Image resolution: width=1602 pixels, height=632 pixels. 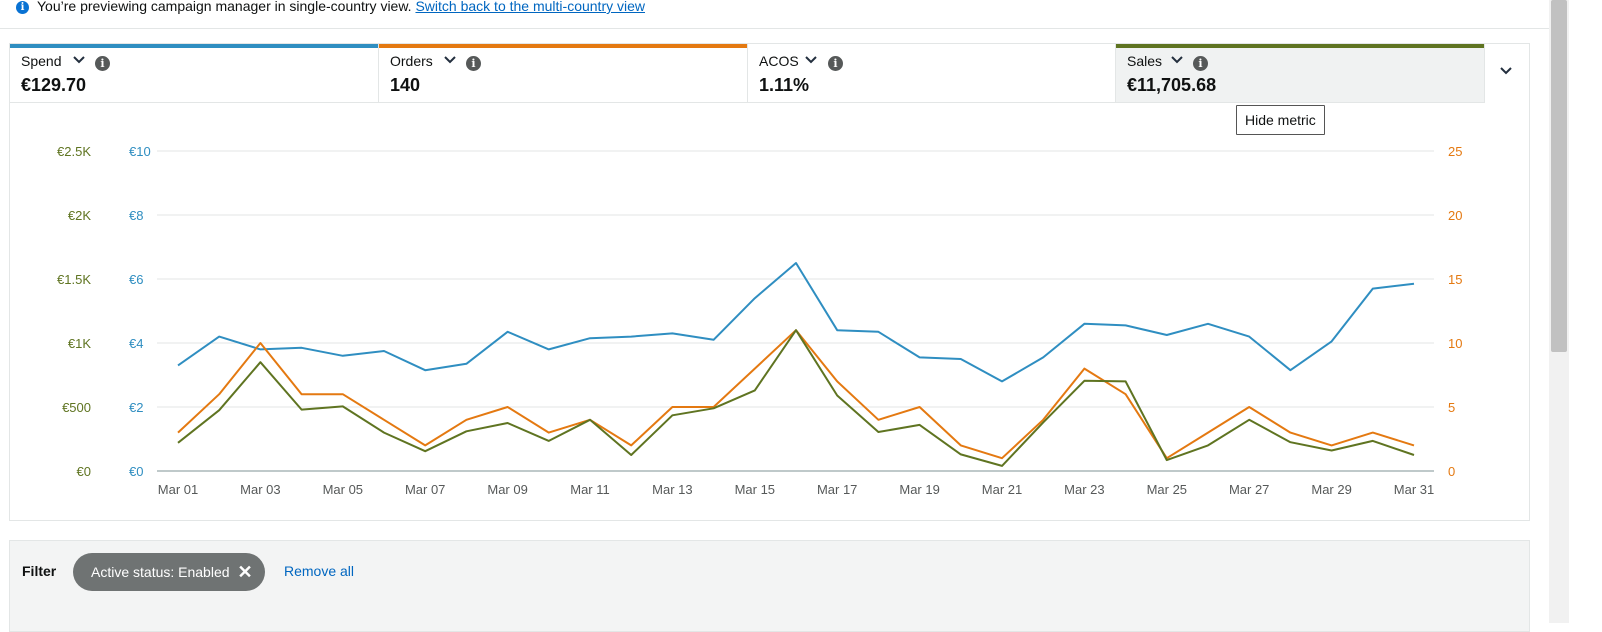 What do you see at coordinates (1451, 471) in the screenshot?
I see `orders-axis-tick-label: 0` at bounding box center [1451, 471].